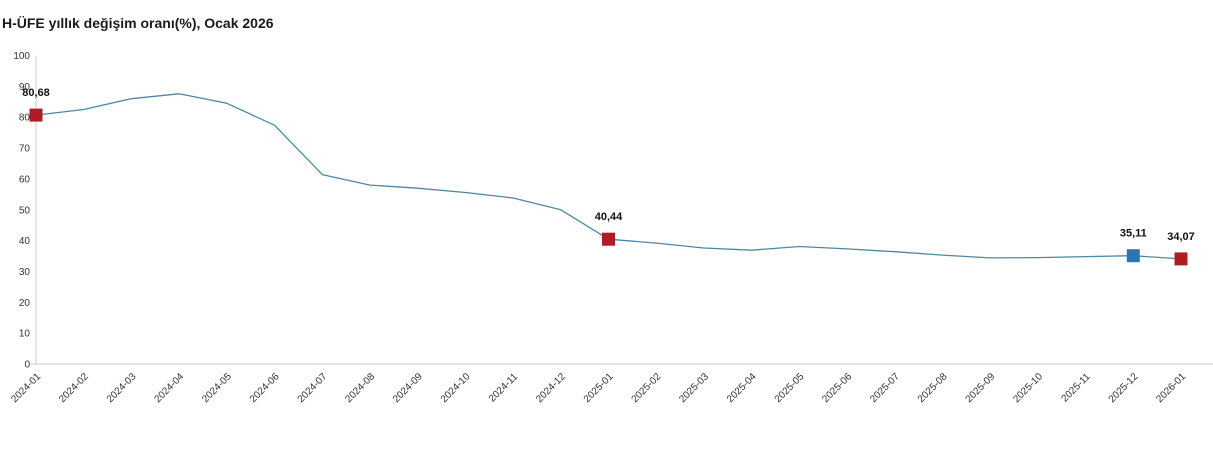  What do you see at coordinates (694, 388) in the screenshot?
I see `x-tick-label: 2025-03` at bounding box center [694, 388].